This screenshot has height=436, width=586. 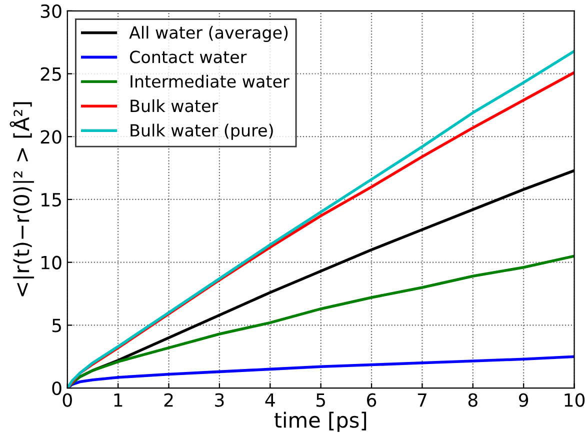 I want to click on x-tick-label: 10, so click(x=574, y=400).